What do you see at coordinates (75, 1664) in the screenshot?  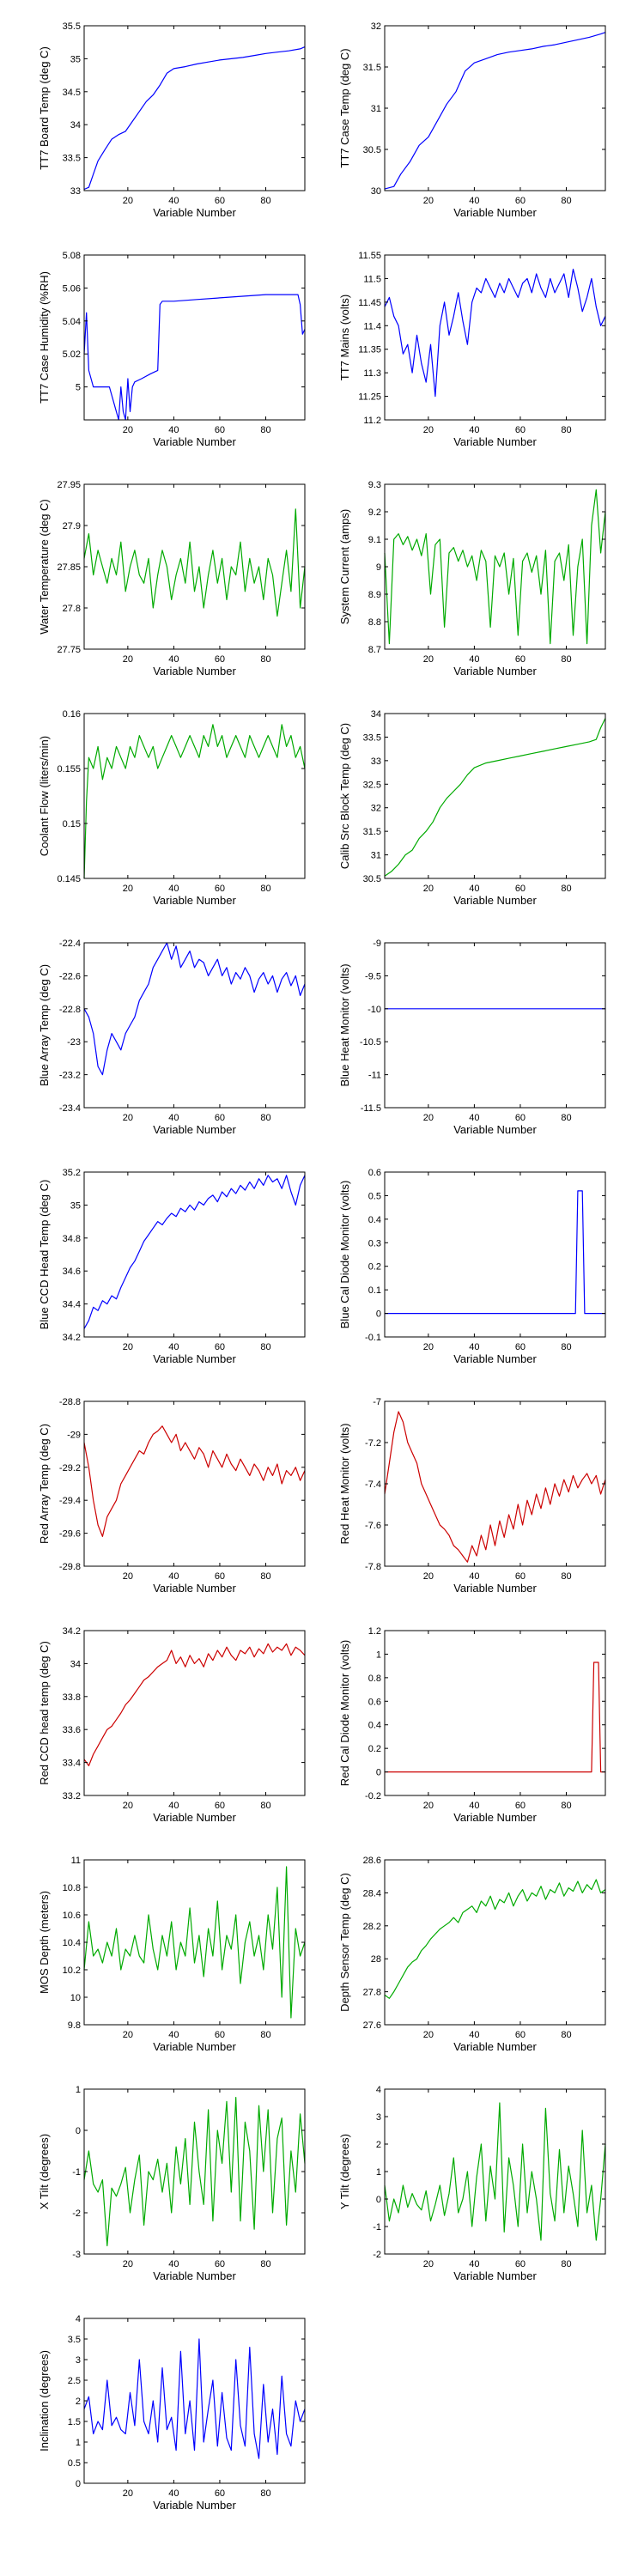 I see `y-tick-label: 34` at bounding box center [75, 1664].